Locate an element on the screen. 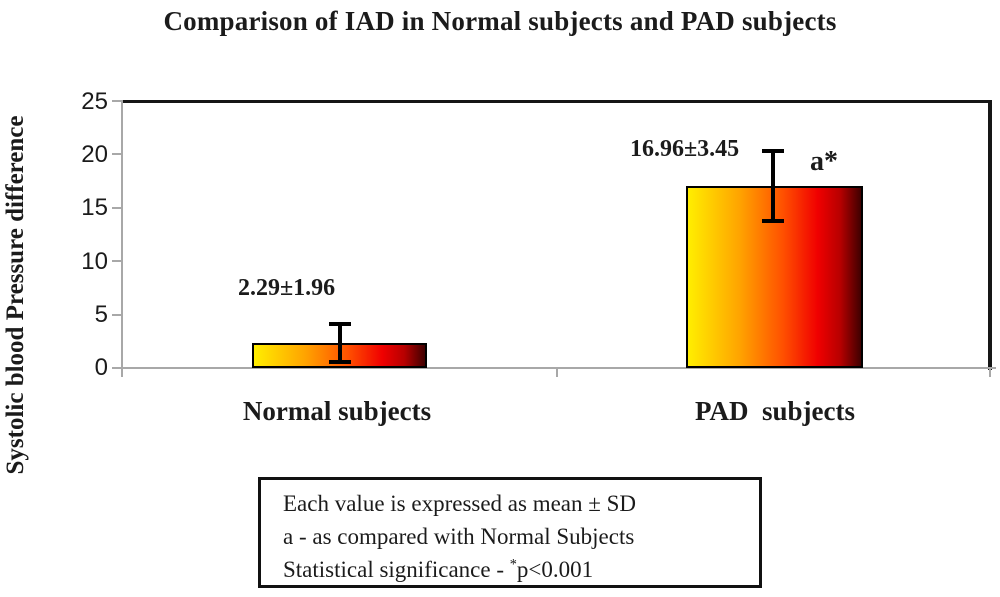 This screenshot has width=1000, height=597. x-category-label-pad-subjects: PAD subjects is located at coordinates (775, 411).